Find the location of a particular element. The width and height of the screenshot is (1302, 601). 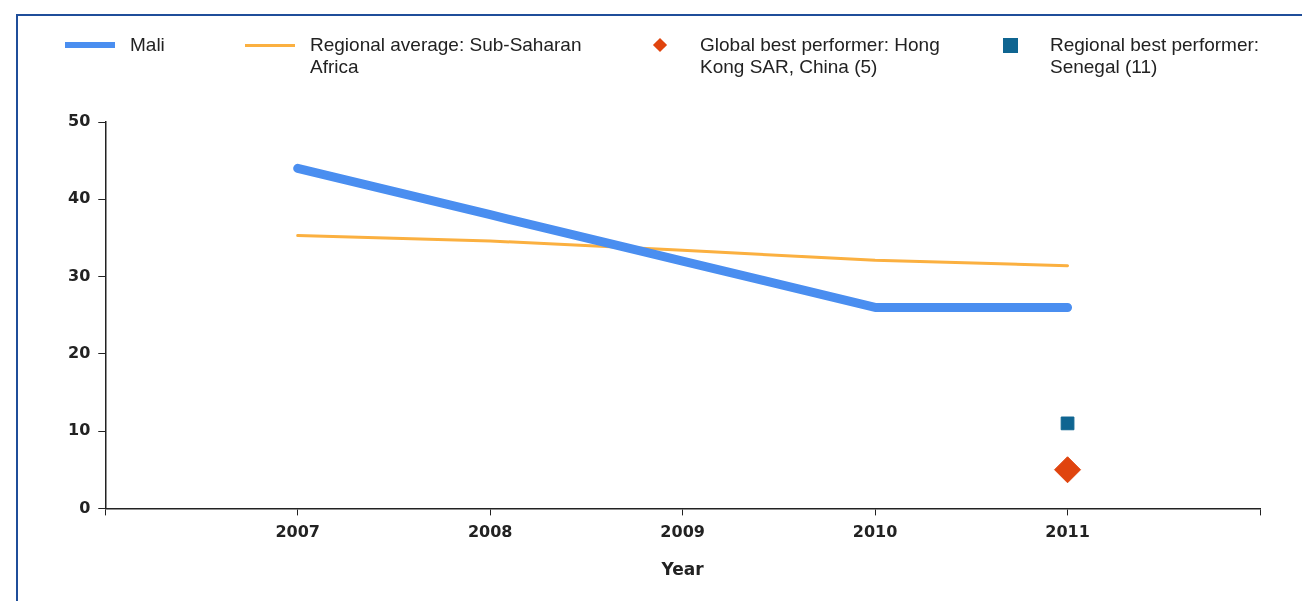

x-tick-label: 2008 is located at coordinates (490, 532).